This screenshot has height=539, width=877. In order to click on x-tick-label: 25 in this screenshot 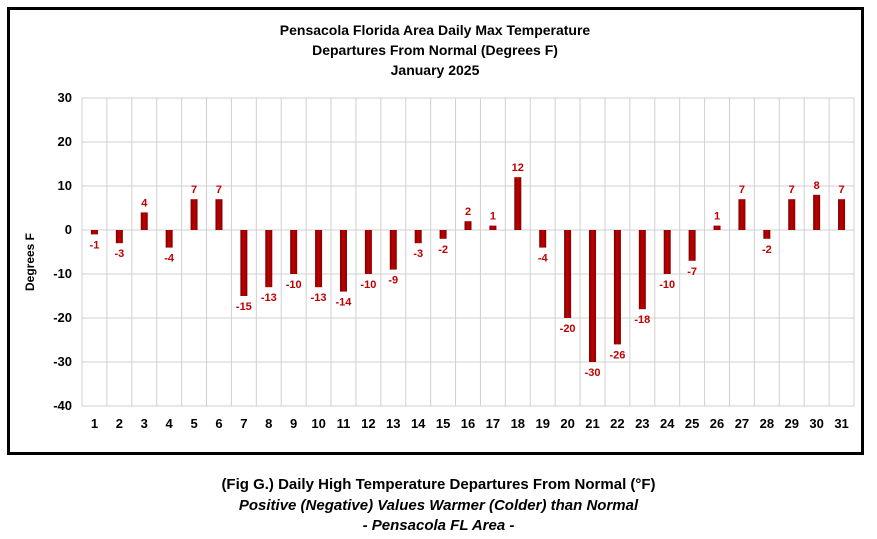, I will do `click(692, 423)`.